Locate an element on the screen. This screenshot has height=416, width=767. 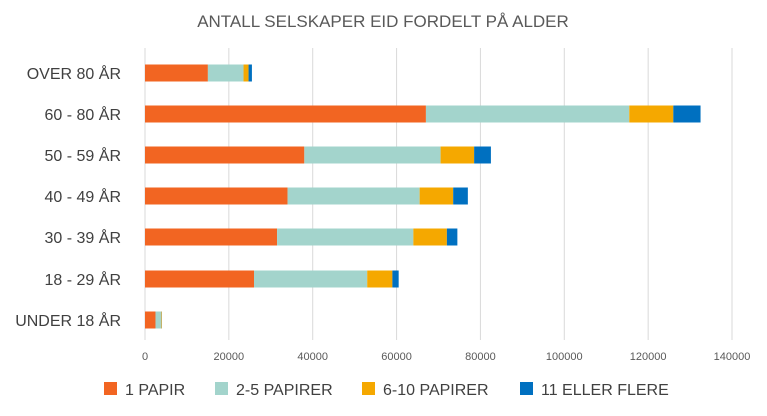
x-tick-label: 0 is located at coordinates (145, 357).